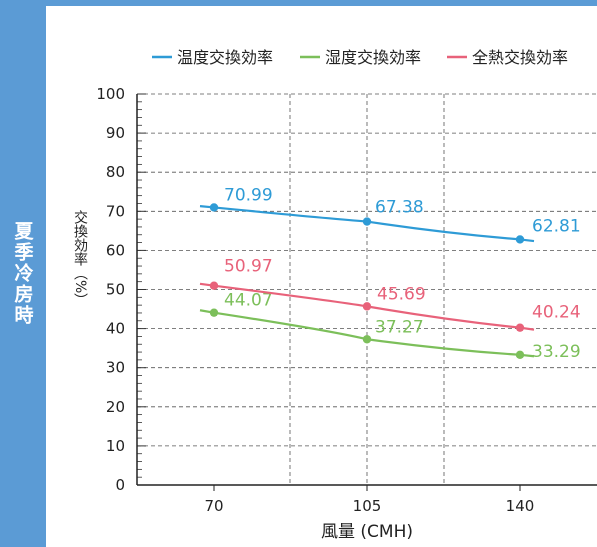  What do you see at coordinates (399, 327) in the screenshot?
I see `data-label: 37.27` at bounding box center [399, 327].